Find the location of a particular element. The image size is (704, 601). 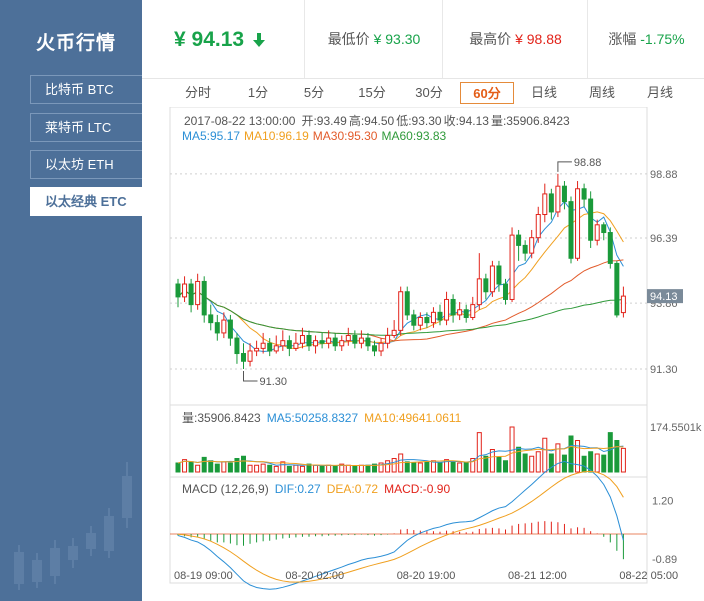

tab-15min: 15分 is located at coordinates (372, 92).